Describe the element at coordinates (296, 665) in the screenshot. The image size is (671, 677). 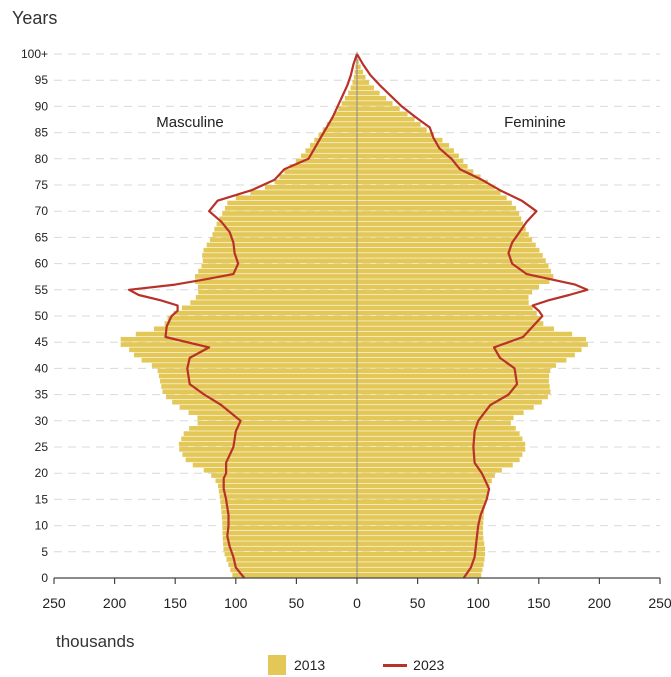
I see `legend-item-2013: 2013` at that location.